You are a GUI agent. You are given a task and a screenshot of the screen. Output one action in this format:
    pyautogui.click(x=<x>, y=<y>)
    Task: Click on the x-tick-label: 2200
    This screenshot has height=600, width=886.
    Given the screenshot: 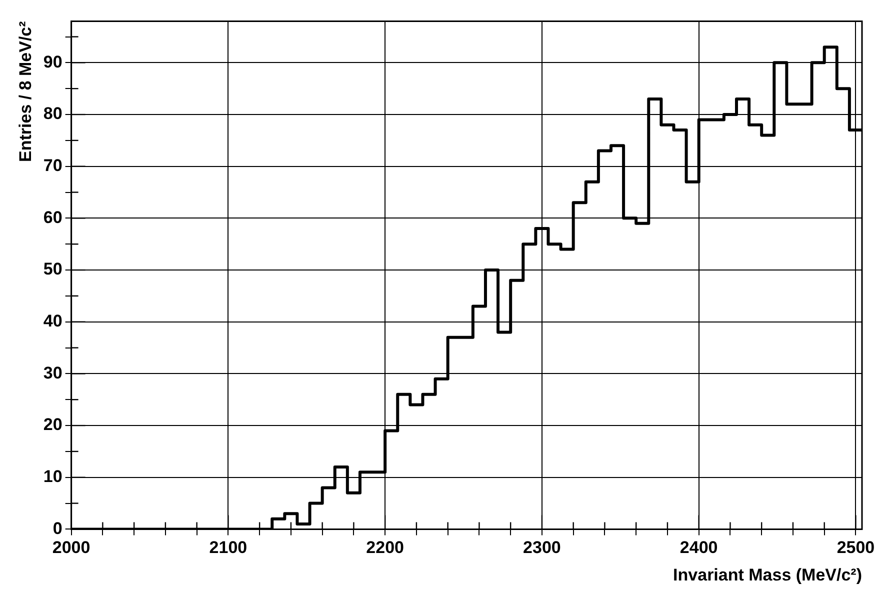 What is the action you would take?
    pyautogui.click(x=385, y=548)
    